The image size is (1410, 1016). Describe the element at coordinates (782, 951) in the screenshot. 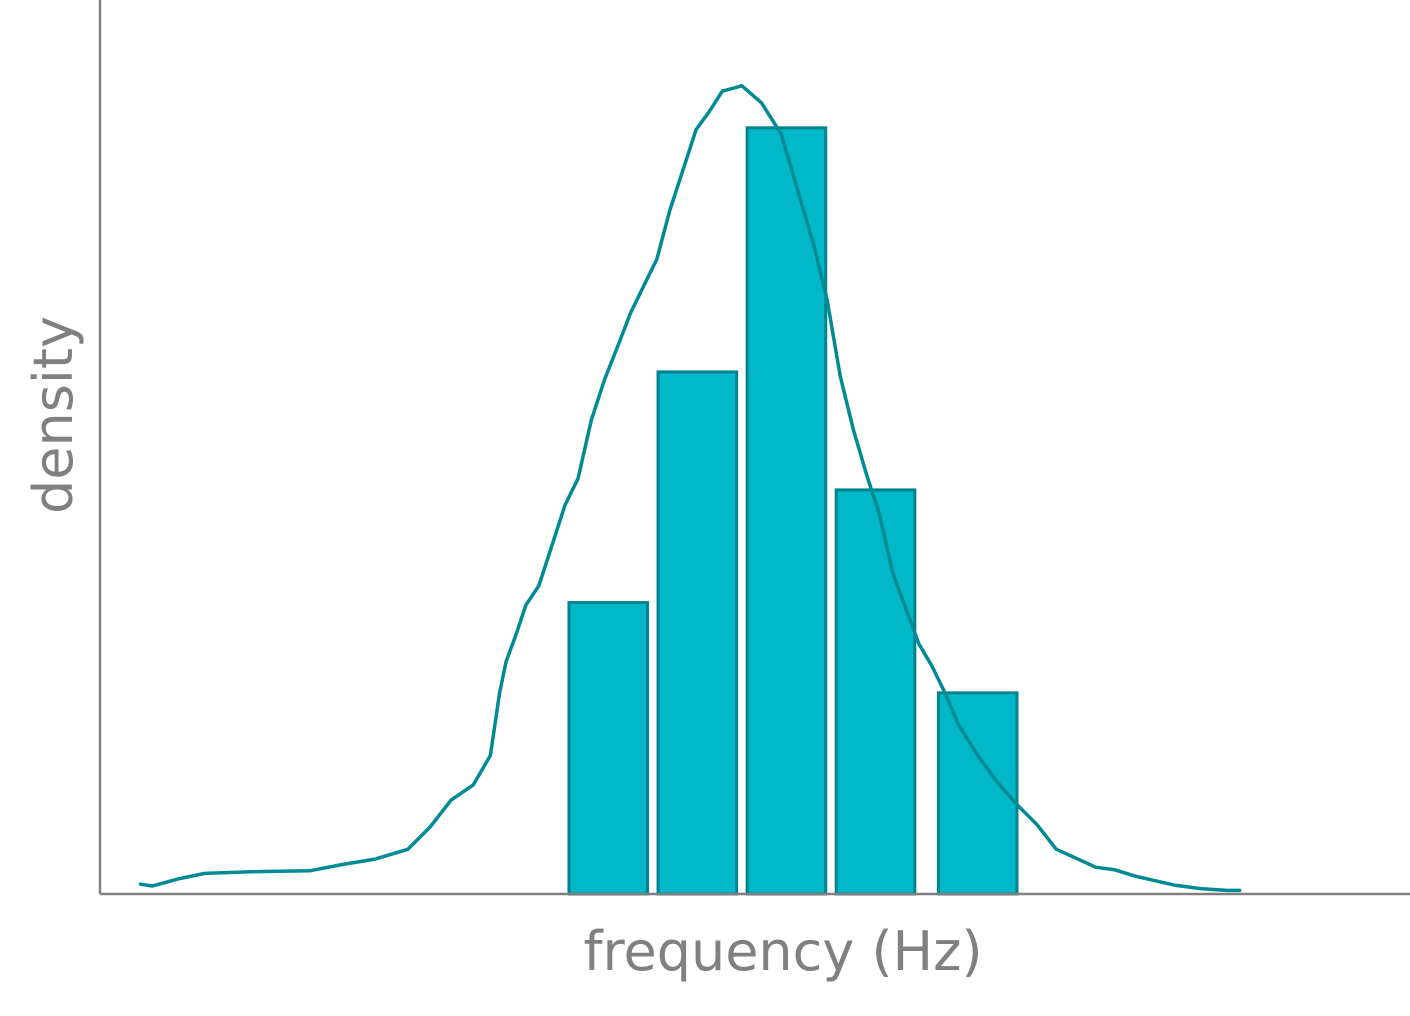

I see `x-axis-title: frequency (Hz)` at that location.